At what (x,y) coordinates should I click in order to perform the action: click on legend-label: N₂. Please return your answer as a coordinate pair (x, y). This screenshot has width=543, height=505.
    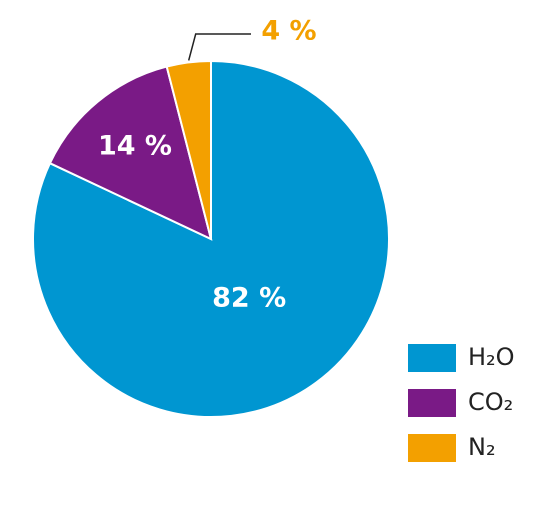
    Looking at the image, I should click on (482, 447).